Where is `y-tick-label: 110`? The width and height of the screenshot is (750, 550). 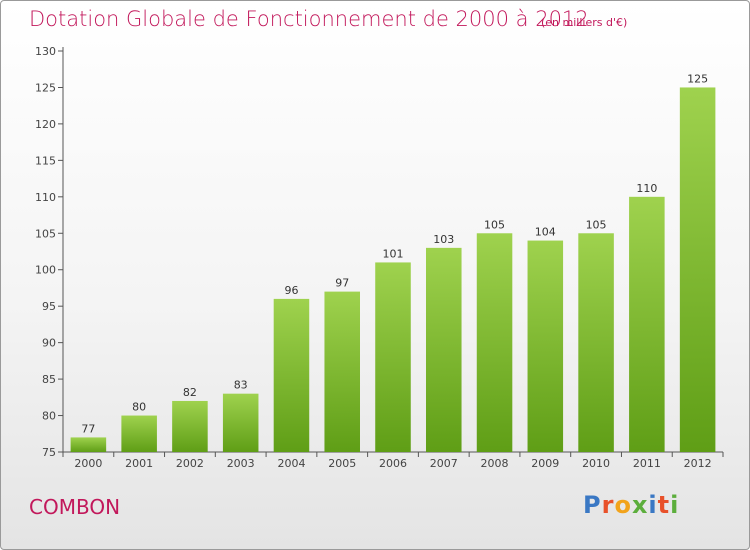 y-tick-label: 110 is located at coordinates (45, 197).